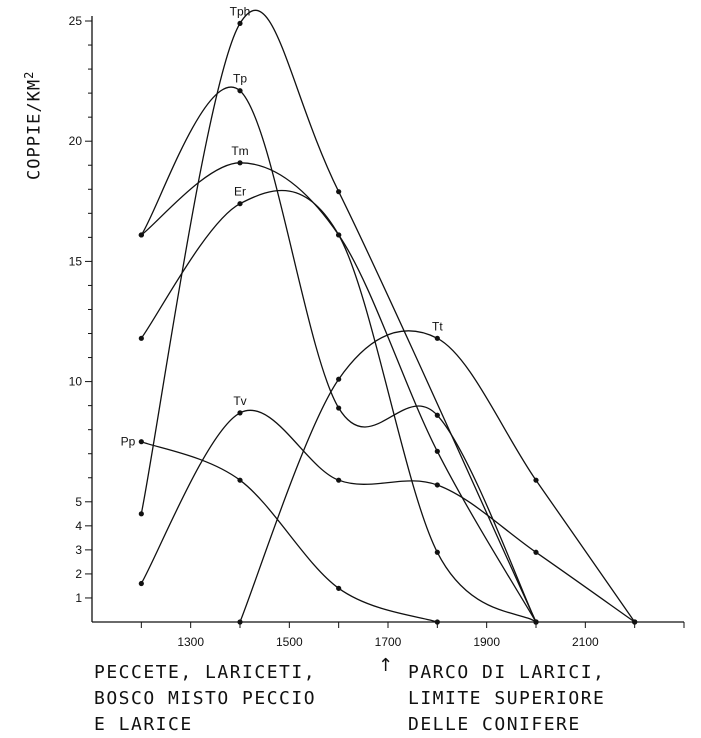 The height and width of the screenshot is (738, 701). I want to click on series-label: Pp, so click(128, 442).